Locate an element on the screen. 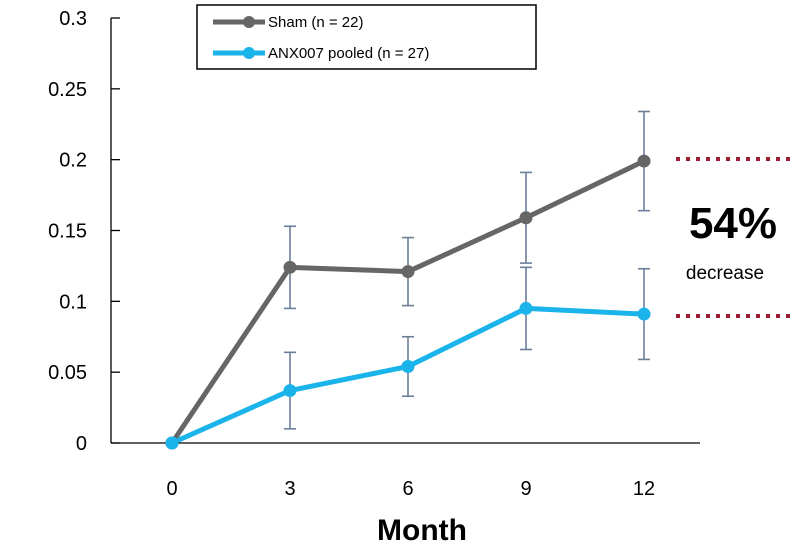 This screenshot has width=794, height=556. decrease-annotation: 54% decrease is located at coordinates (735, 237).